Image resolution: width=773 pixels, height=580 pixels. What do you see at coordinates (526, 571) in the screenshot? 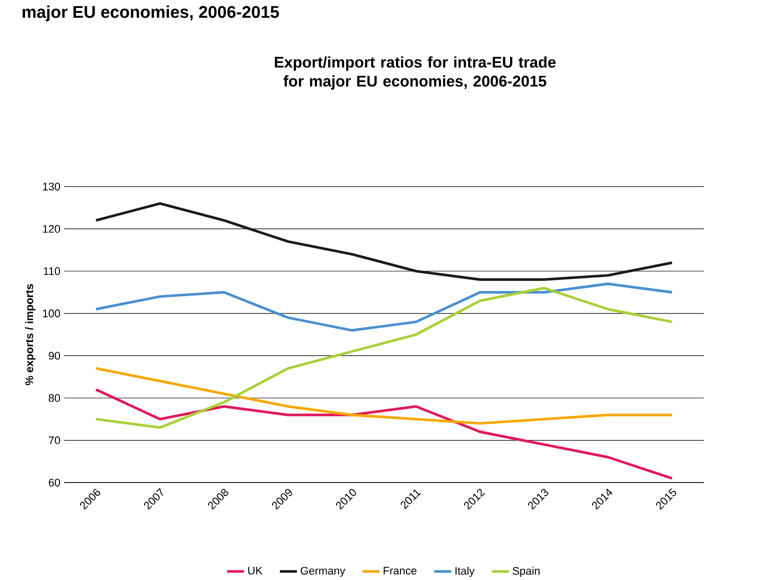
I see `legend-label: Spain` at bounding box center [526, 571].